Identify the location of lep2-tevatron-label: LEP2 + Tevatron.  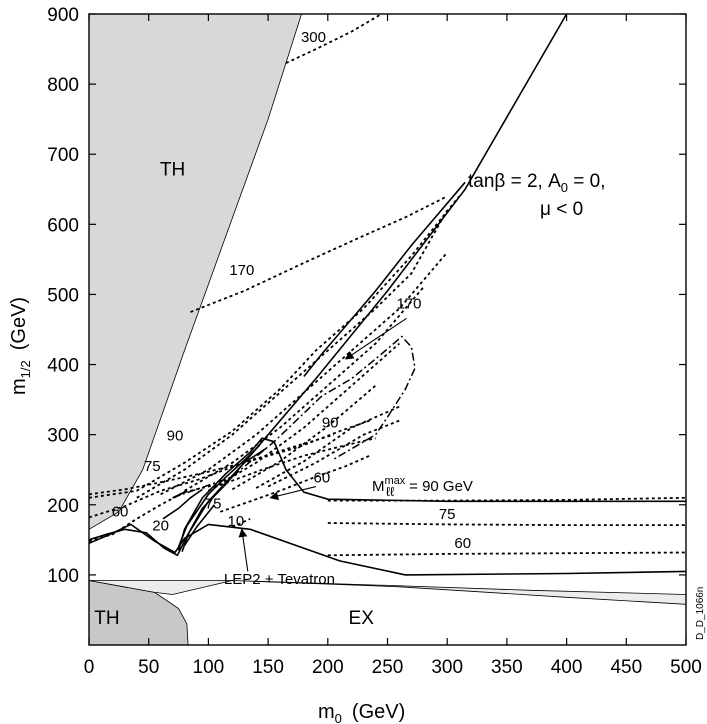
(279, 579).